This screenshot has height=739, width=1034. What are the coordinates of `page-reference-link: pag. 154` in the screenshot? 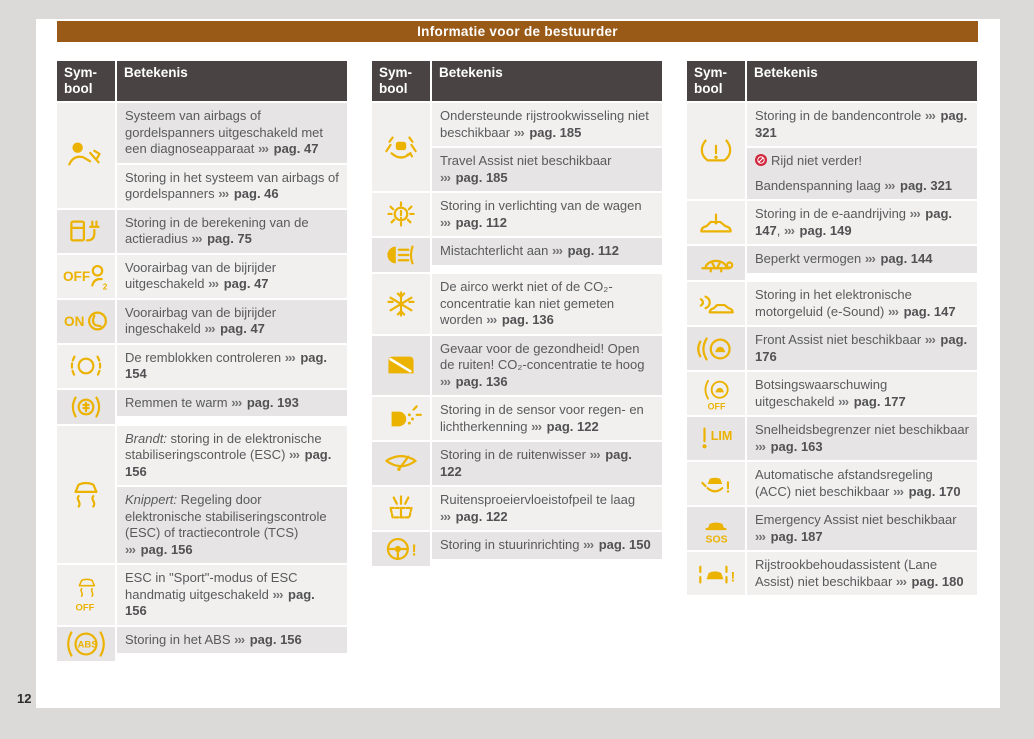 It's located at (226, 365).